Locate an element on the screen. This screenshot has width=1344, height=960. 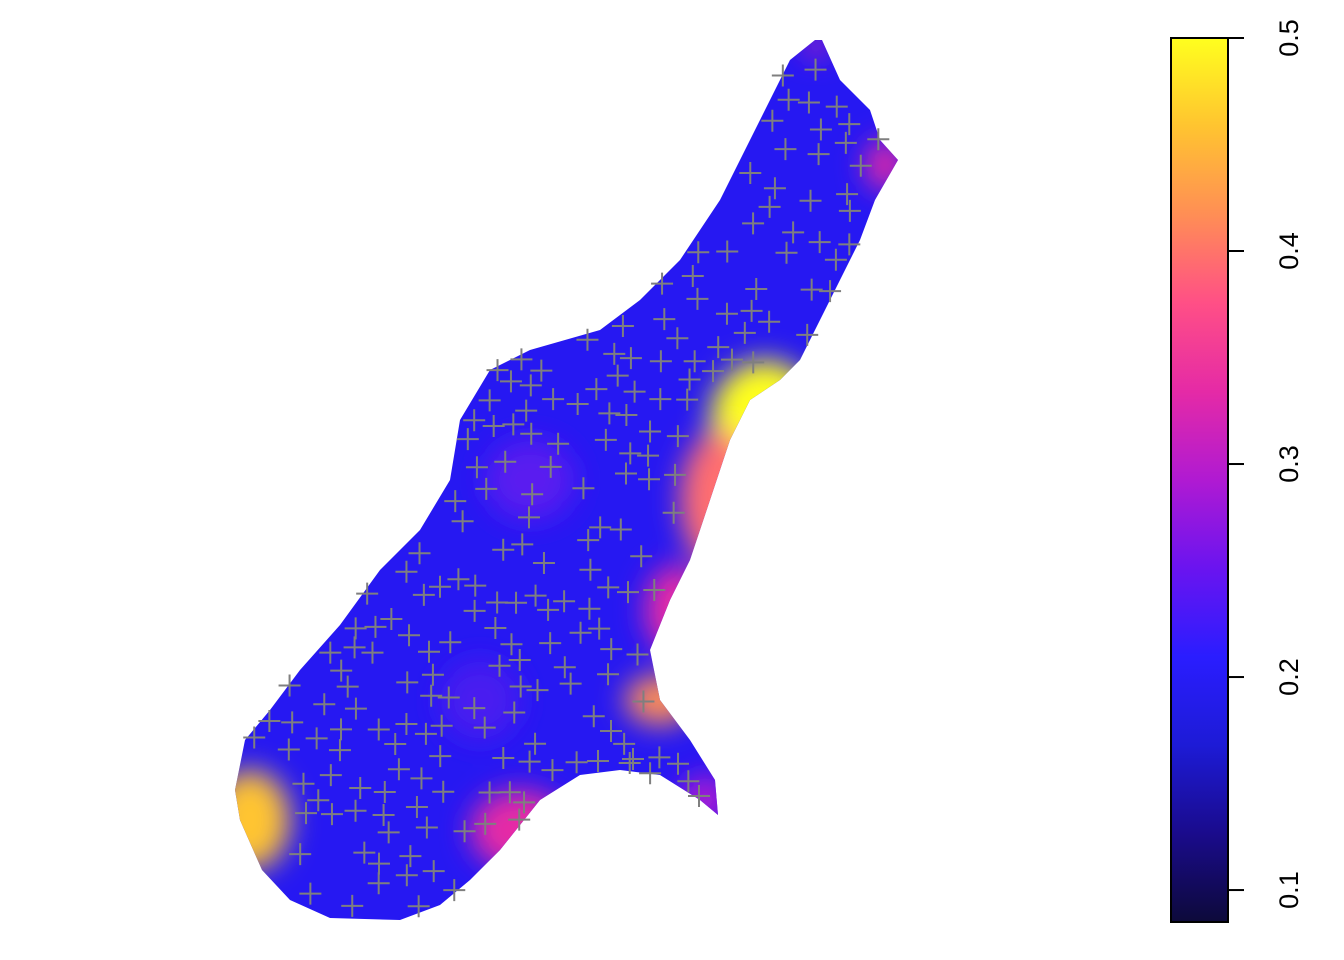
low-error-blob-center is located at coordinates (530, 480).